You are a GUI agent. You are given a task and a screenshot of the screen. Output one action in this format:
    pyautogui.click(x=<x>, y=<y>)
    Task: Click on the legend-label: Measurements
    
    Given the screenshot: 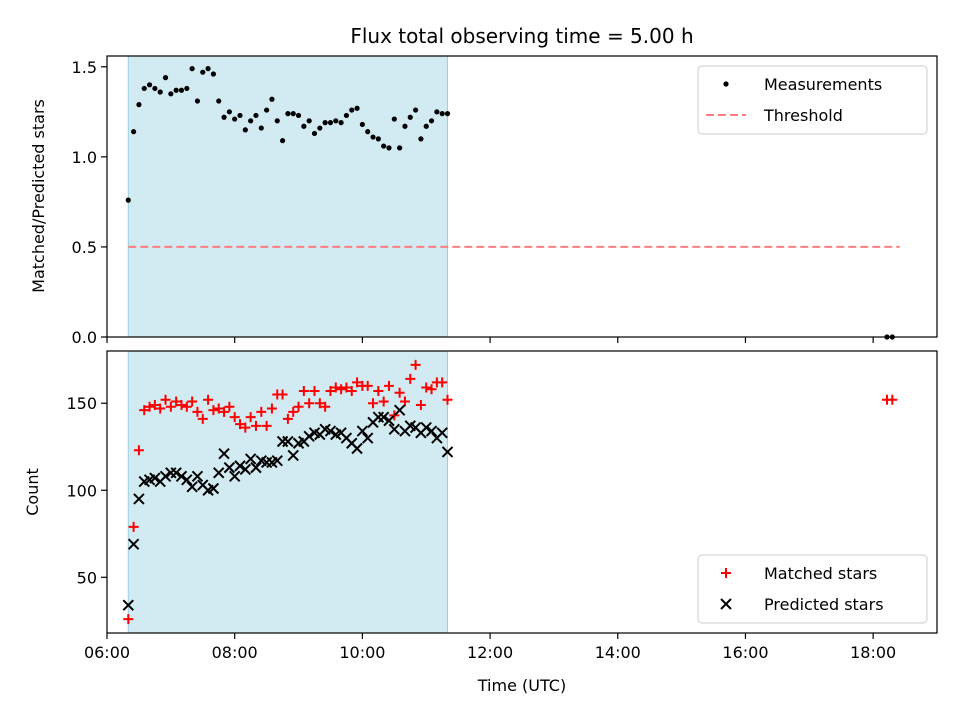 What is the action you would take?
    pyautogui.click(x=823, y=84)
    